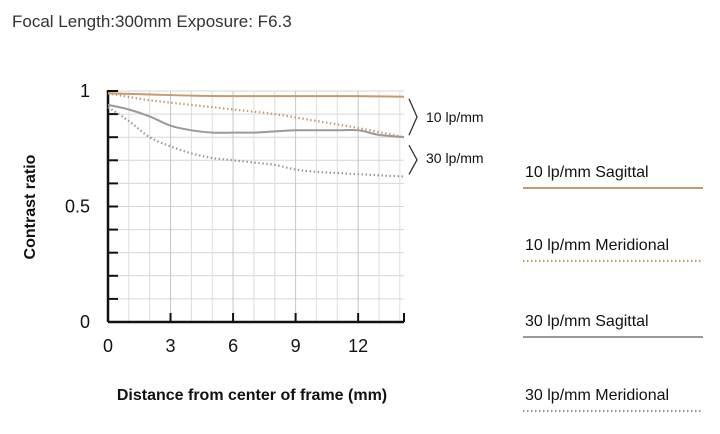 This screenshot has width=720, height=434. What do you see at coordinates (152, 21) in the screenshot?
I see `chart-title: Focal Length:300mm Exposure: F6.3` at bounding box center [152, 21].